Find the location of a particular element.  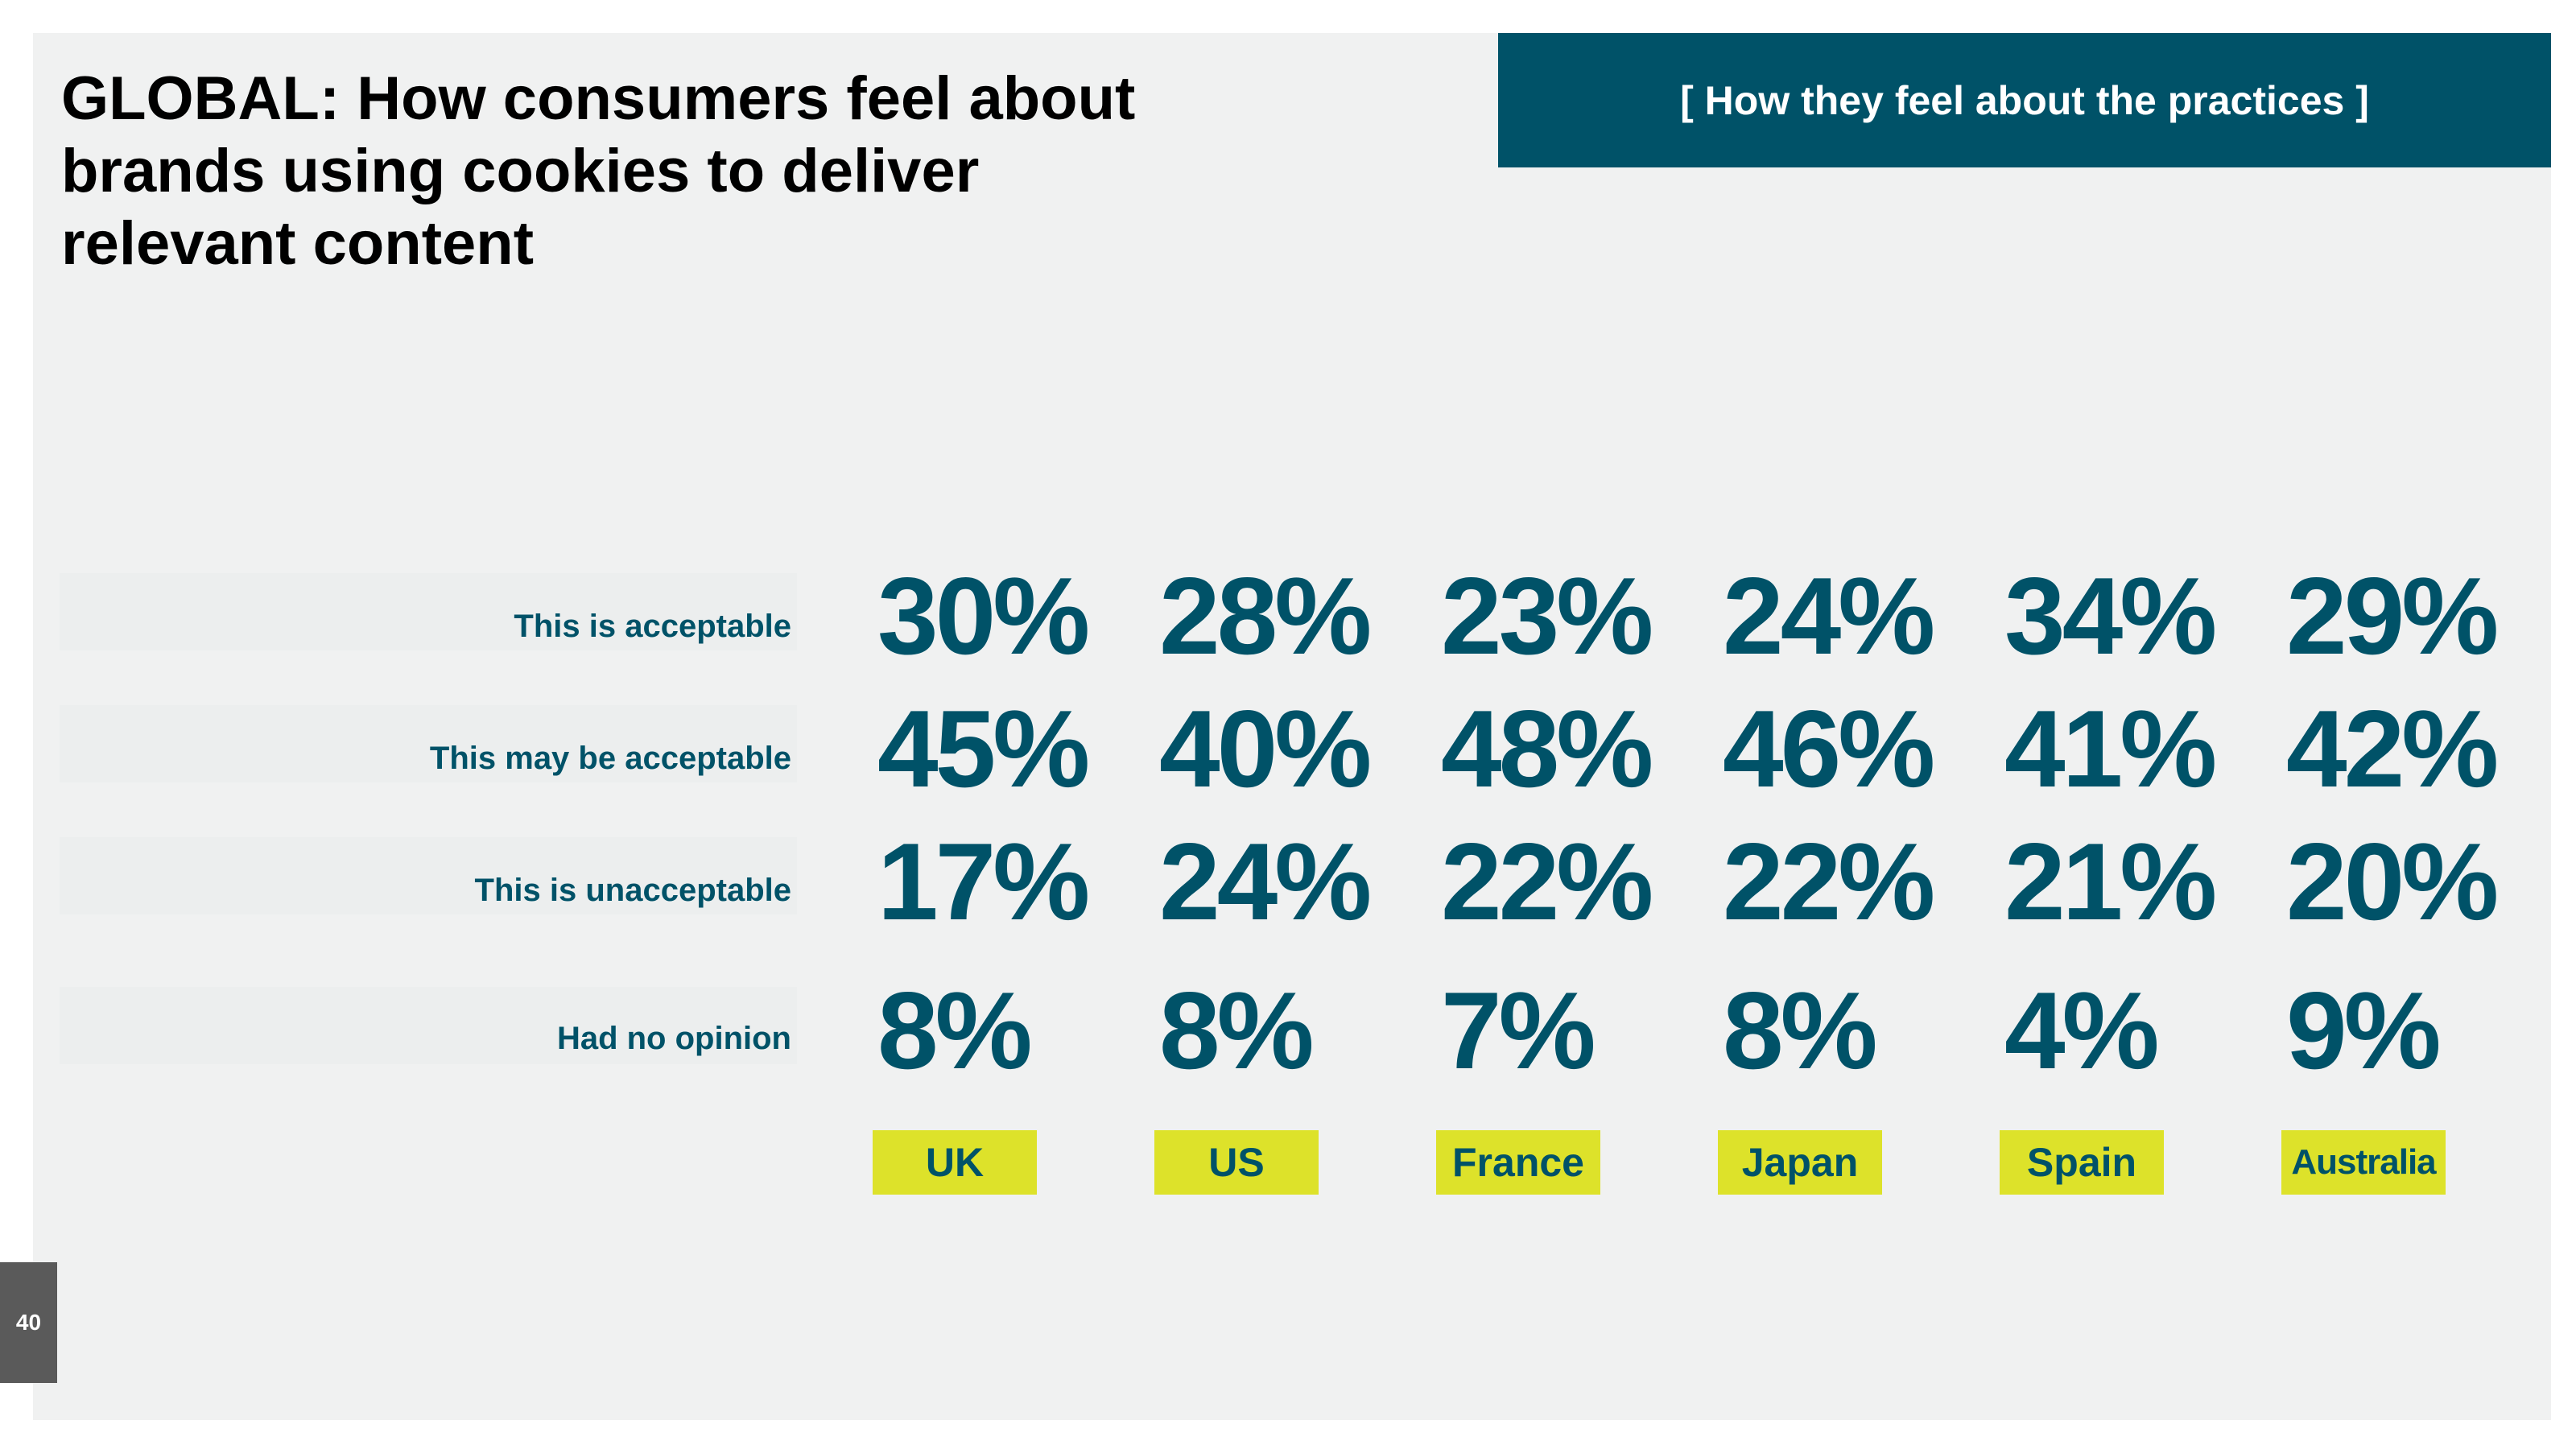

value-cell: 45% is located at coordinates (983, 748).